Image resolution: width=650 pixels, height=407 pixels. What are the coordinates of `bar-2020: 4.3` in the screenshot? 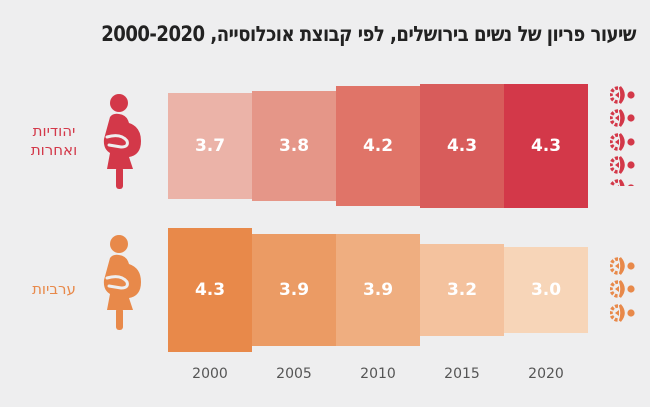 It's located at (546, 146).